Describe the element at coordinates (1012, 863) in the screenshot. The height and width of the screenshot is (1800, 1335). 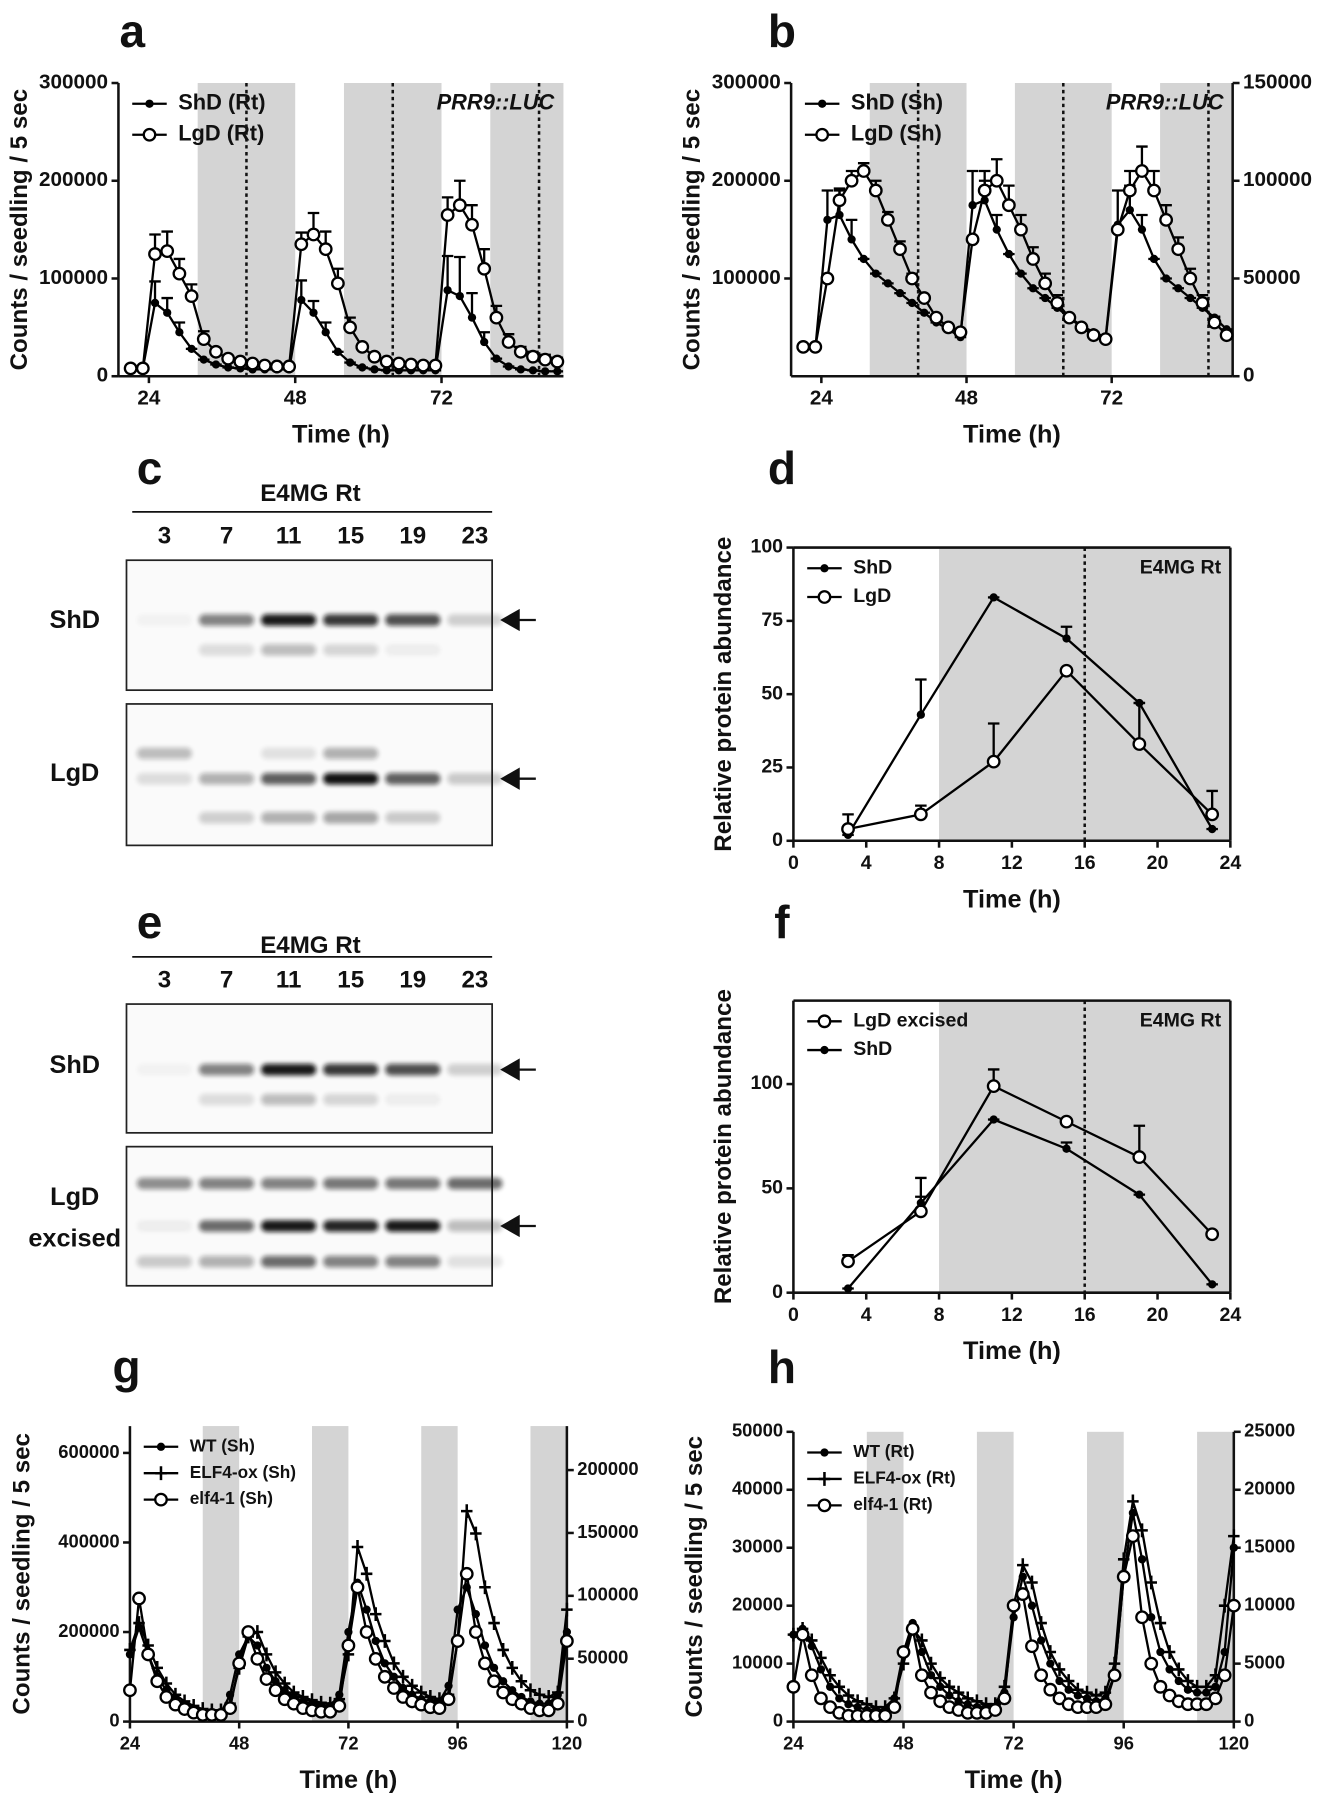
I see `x-tick-label: 12` at that location.